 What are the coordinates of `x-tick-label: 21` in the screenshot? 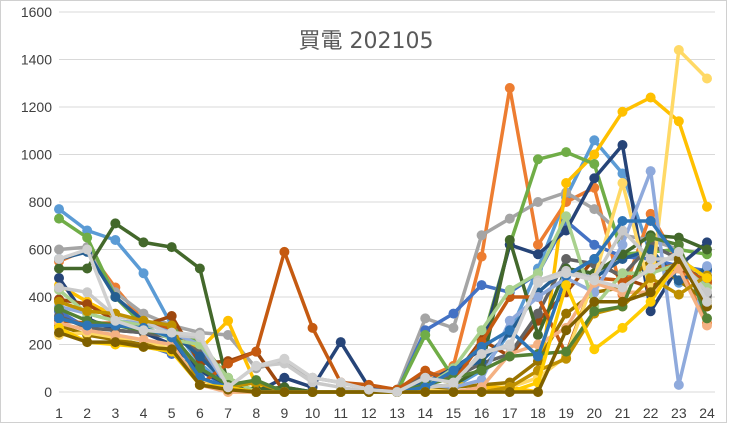 It's located at (623, 413).